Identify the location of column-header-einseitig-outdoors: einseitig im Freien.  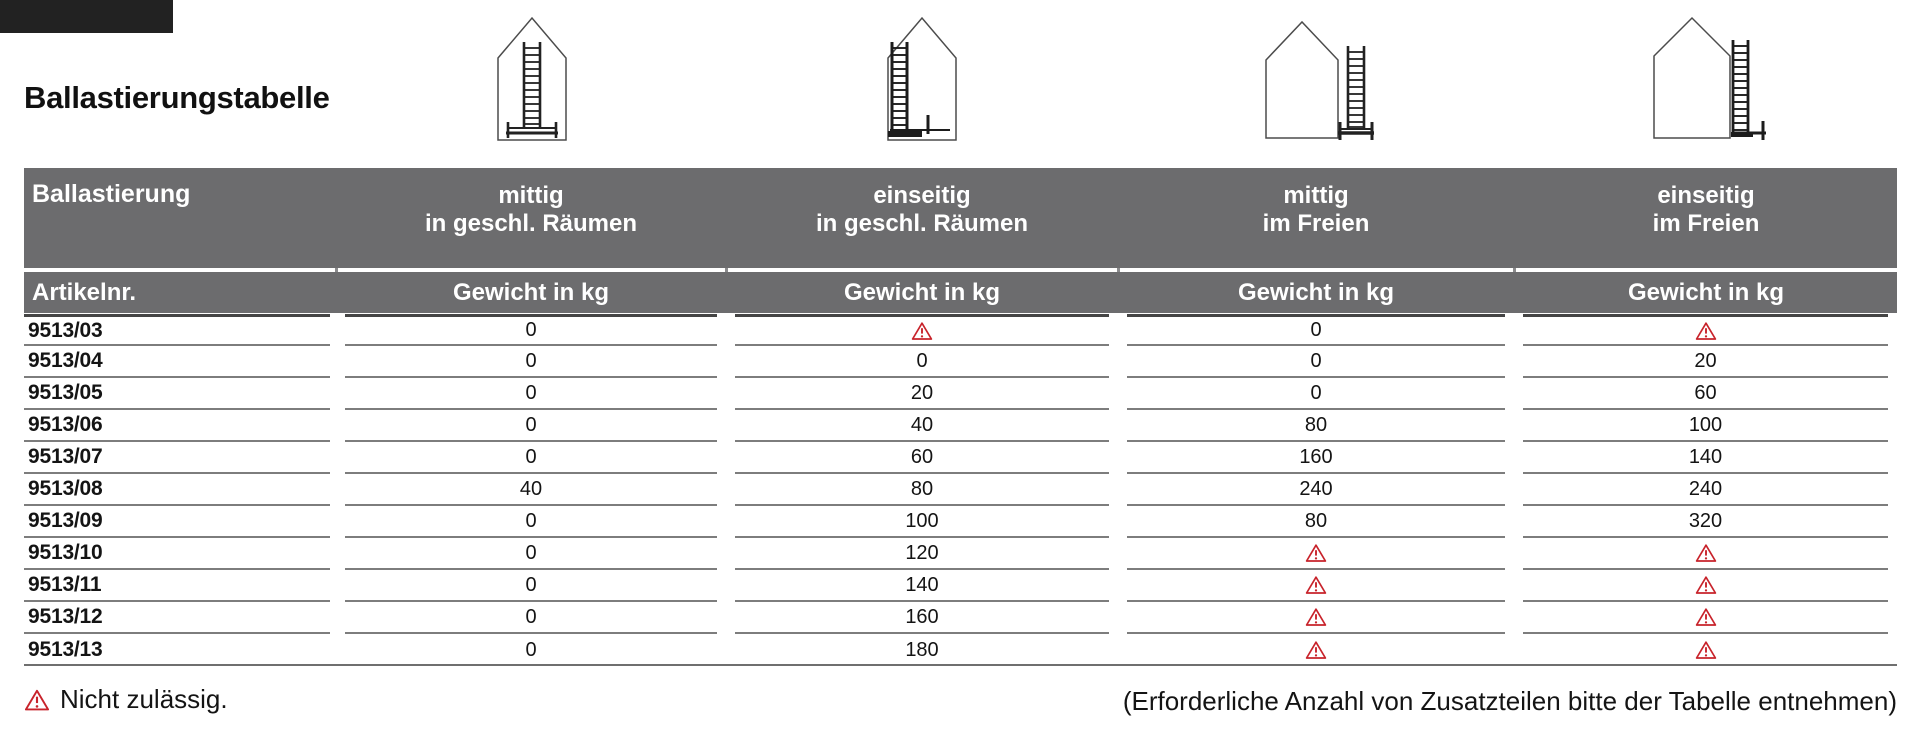
(1706, 210).